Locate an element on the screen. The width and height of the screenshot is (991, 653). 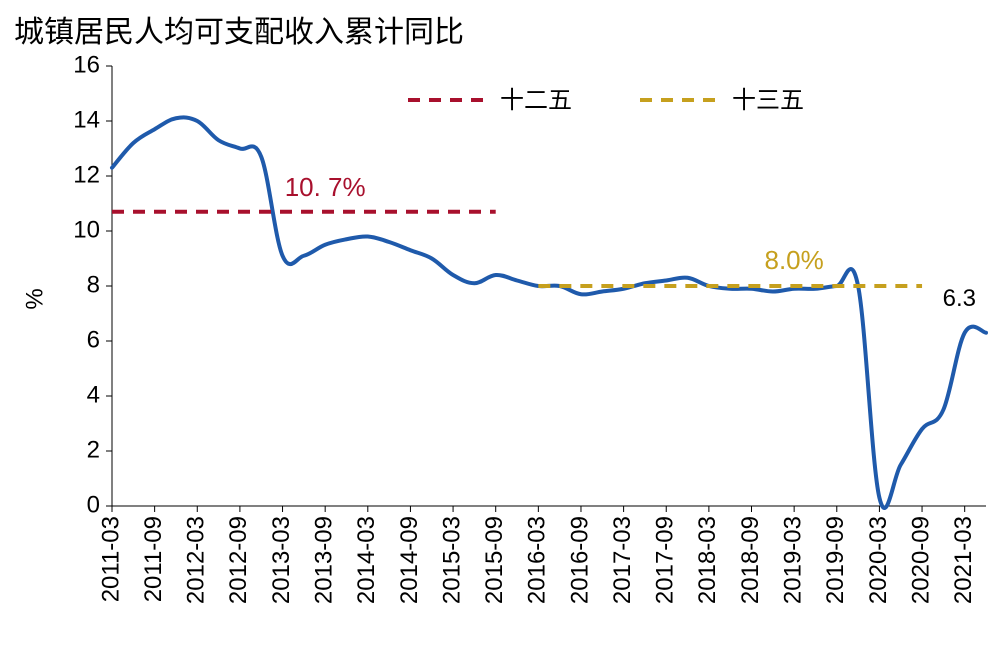
legend-label-十二五: 十二五 is located at coordinates (536, 100).